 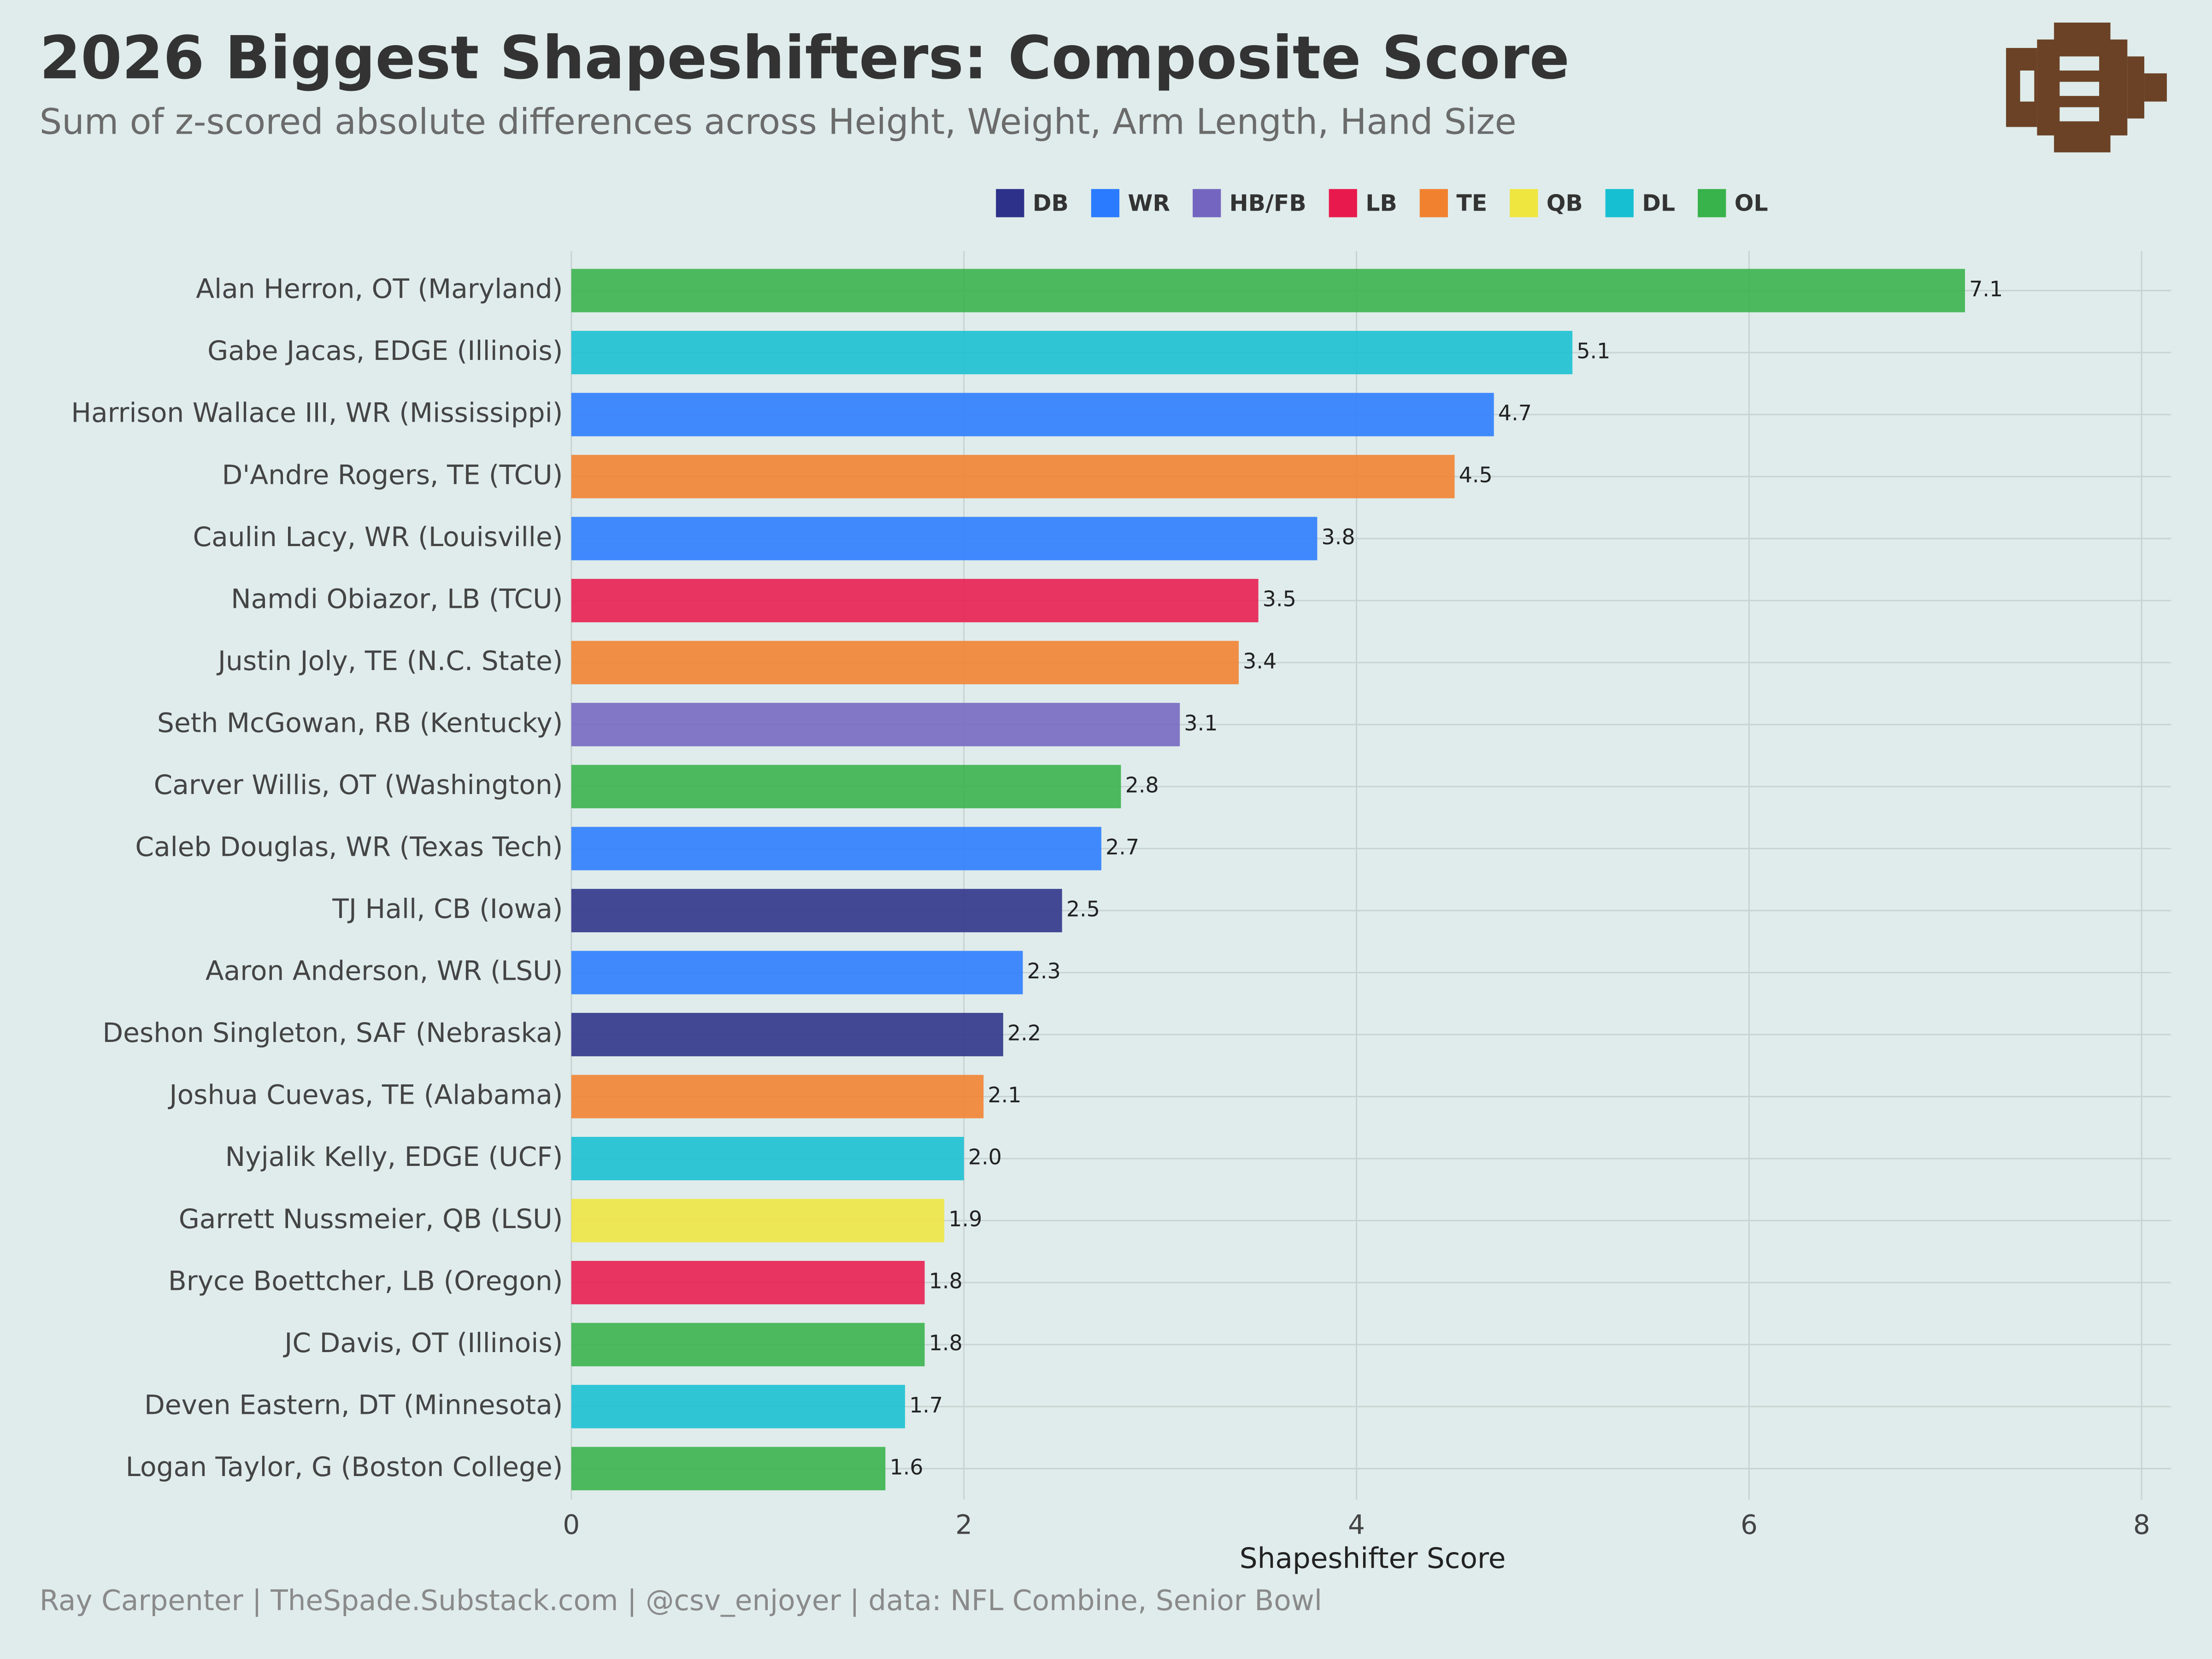 What do you see at coordinates (965, 1218) in the screenshot?
I see `value-label: 1.9` at bounding box center [965, 1218].